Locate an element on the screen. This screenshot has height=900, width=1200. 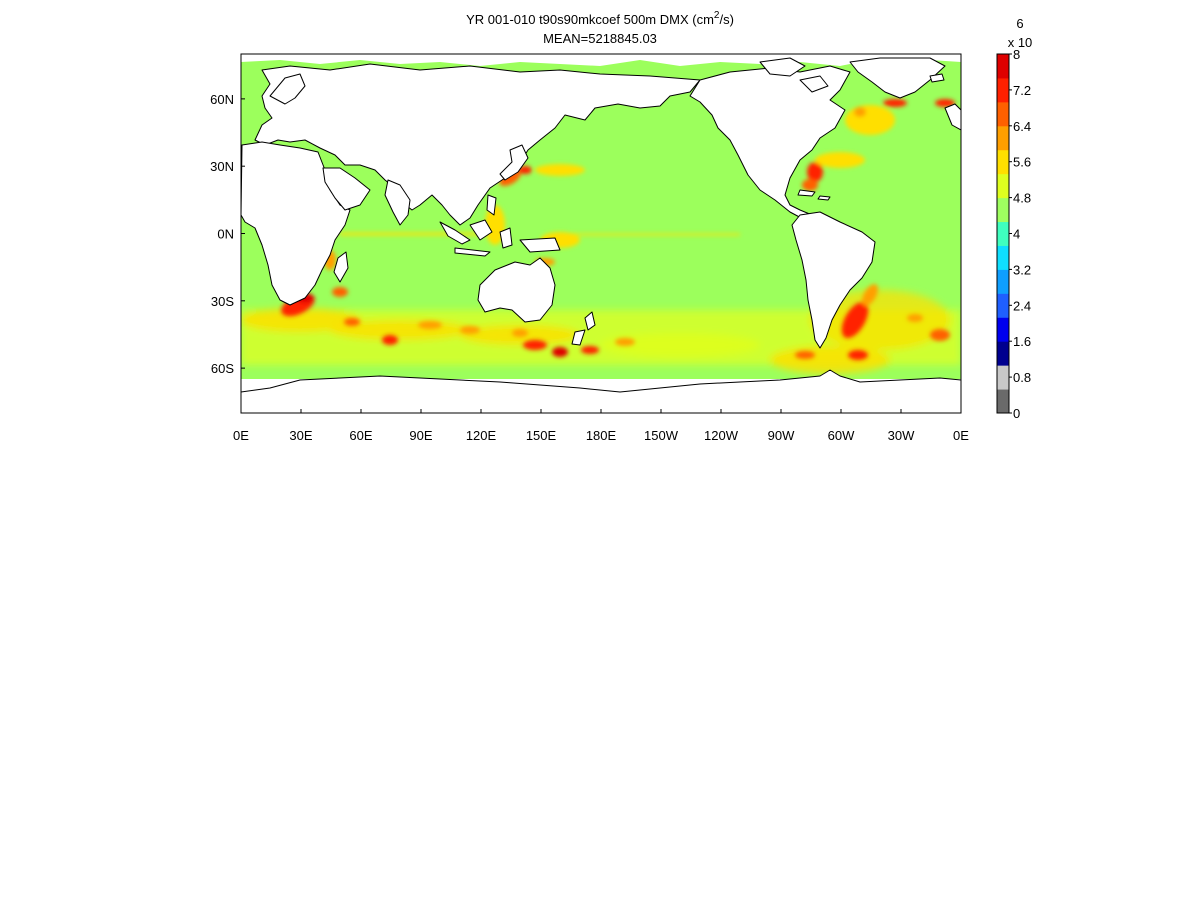
colorbar-label: 8 is located at coordinates (1016, 54).